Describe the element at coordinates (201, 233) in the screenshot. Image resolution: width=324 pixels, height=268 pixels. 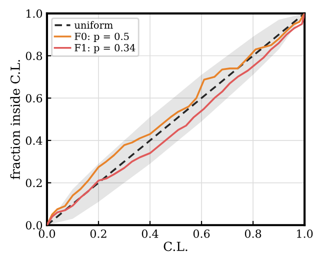
I see `x-tick-label: 0.6` at that location.